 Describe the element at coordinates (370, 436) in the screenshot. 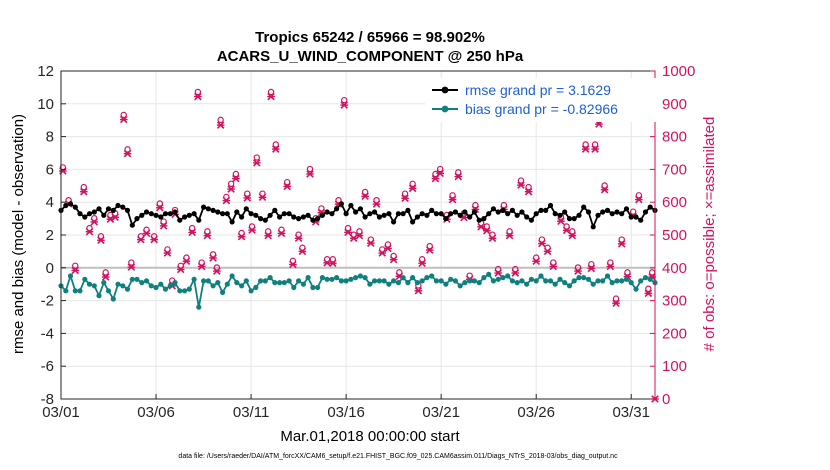

I see `x-axis-label: Mar.01,2018 00:00:00 start` at that location.